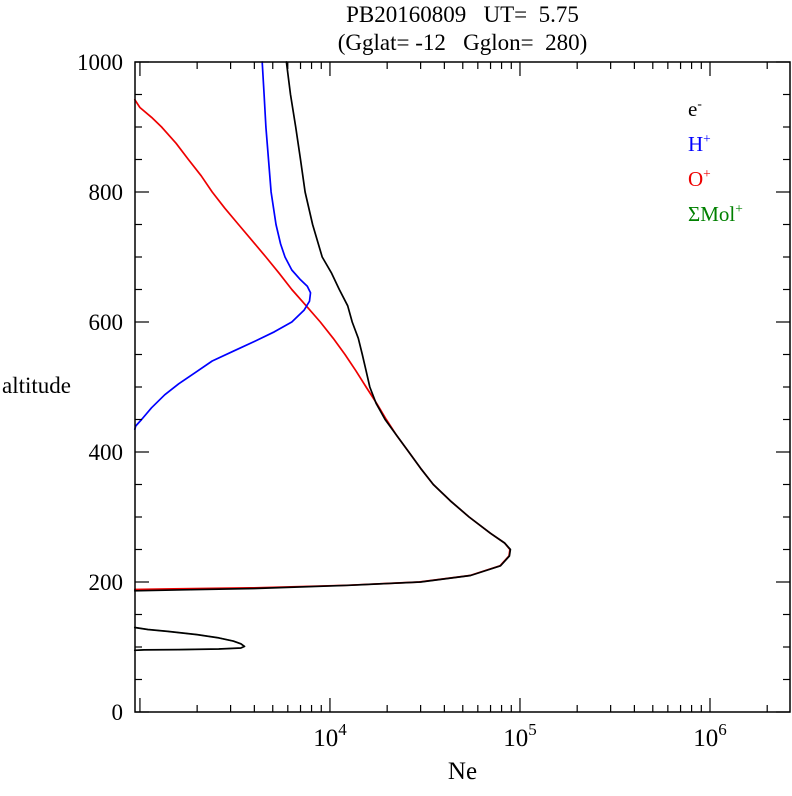  What do you see at coordinates (707, 173) in the screenshot?
I see `legend-sup-o-plus: +` at bounding box center [707, 173].